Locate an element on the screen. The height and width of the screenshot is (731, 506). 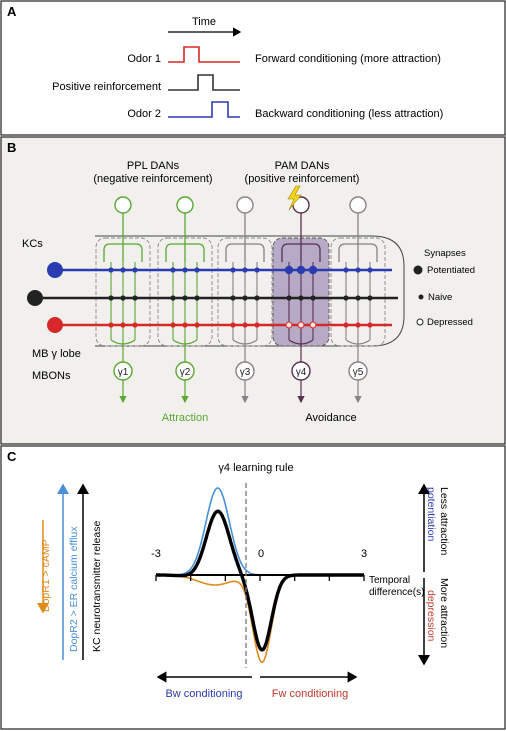
x-tick-0: 0 is located at coordinates (261, 554).